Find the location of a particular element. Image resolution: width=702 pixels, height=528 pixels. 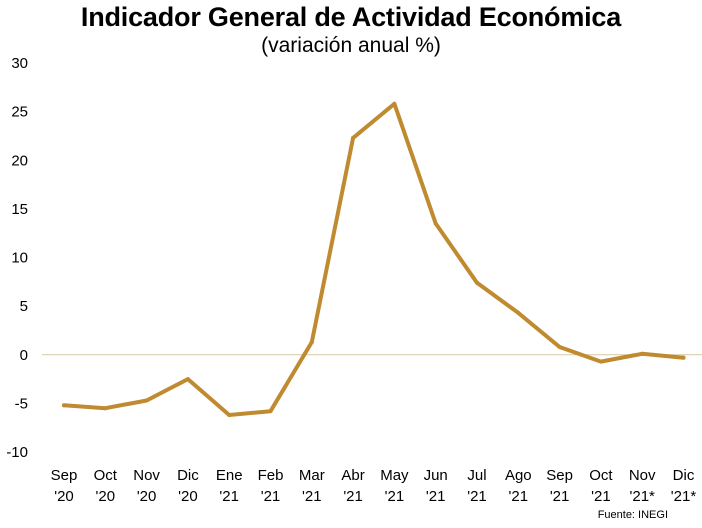

x-tick-label: Oct '21 is located at coordinates (601, 486).